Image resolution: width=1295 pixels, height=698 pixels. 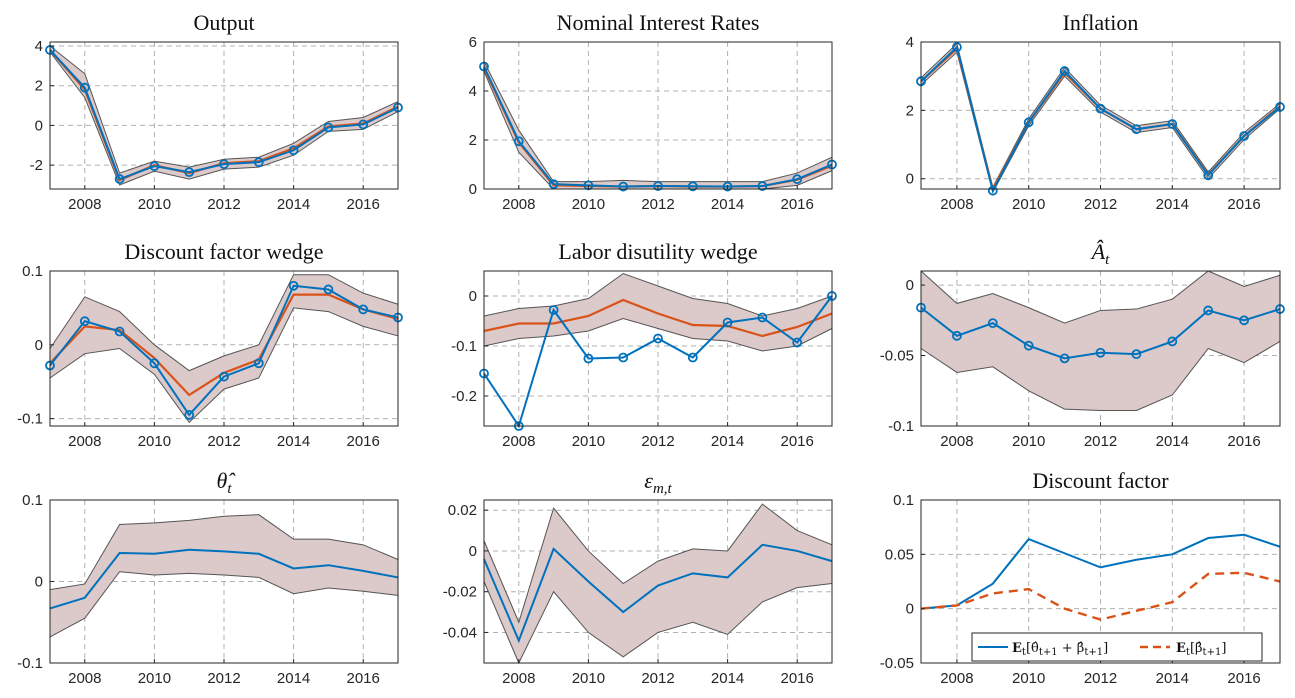 I want to click on legend-label: Et[β̂t+1], so click(x=1201, y=649).